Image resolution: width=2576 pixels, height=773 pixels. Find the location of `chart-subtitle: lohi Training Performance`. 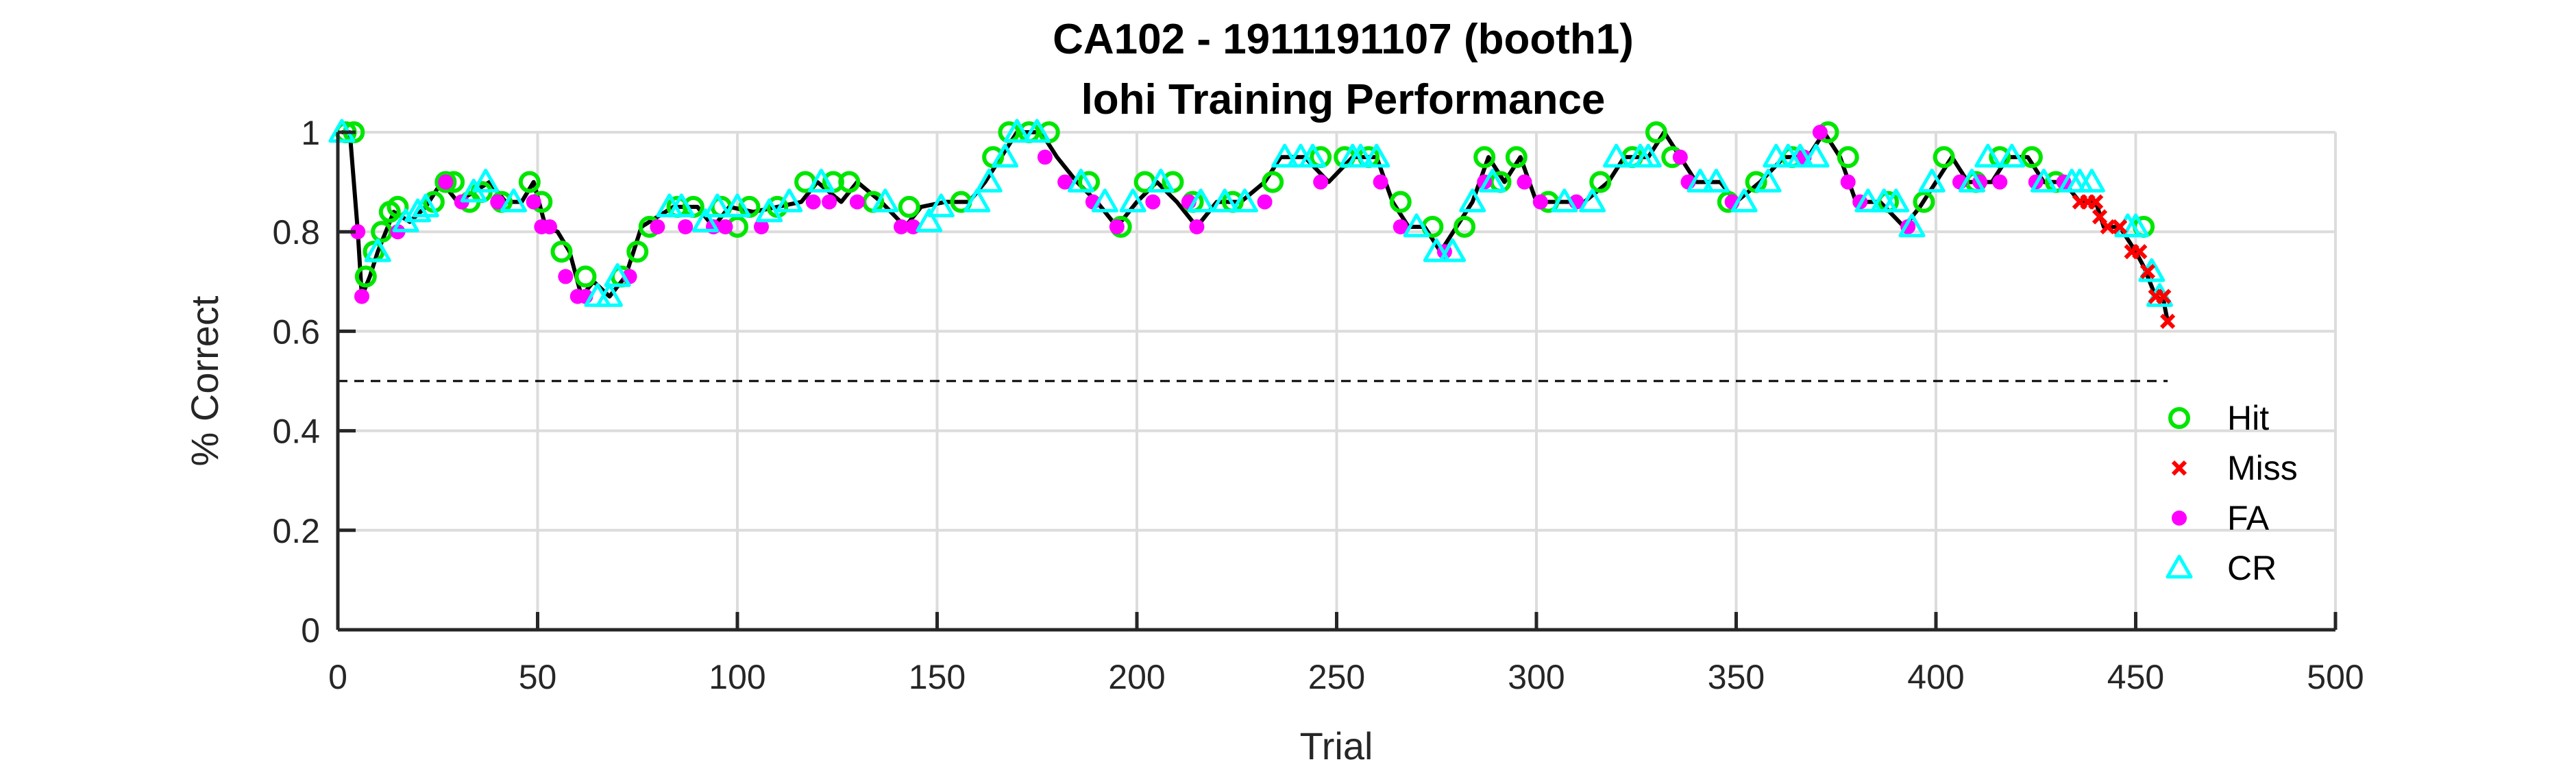

chart-subtitle: lohi Training Performance is located at coordinates (1344, 99).